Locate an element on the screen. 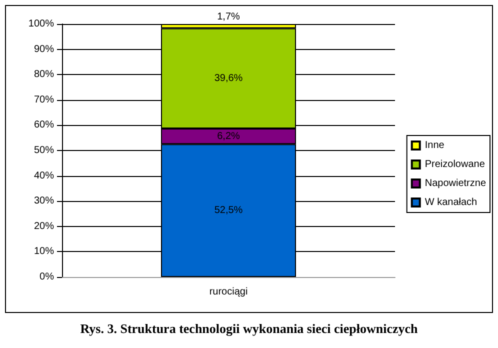 The image size is (498, 348). y-tick-label: 40% is located at coordinates (44, 176).